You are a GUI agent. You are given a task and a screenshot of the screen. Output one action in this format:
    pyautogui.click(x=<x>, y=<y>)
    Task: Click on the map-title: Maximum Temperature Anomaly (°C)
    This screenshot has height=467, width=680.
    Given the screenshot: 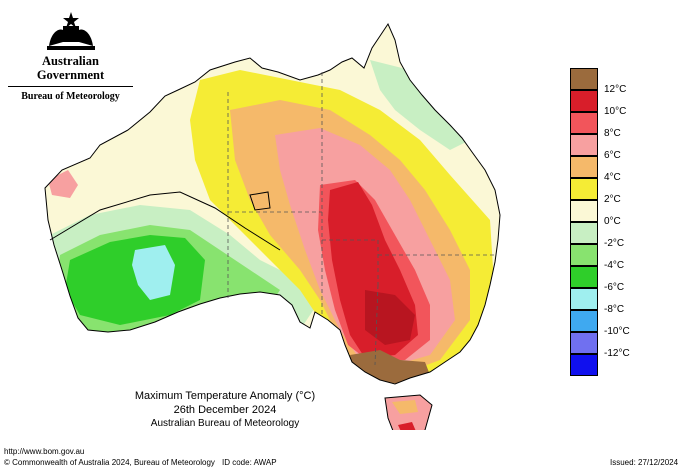 What is the action you would take?
    pyautogui.click(x=225, y=396)
    